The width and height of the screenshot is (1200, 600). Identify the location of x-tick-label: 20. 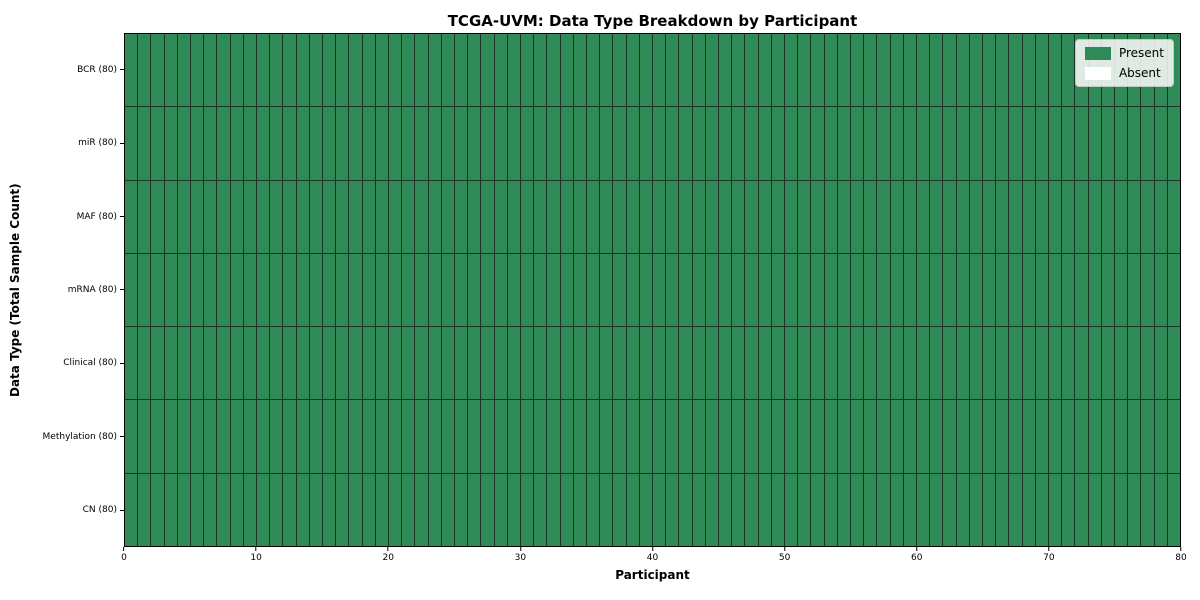
(388, 558).